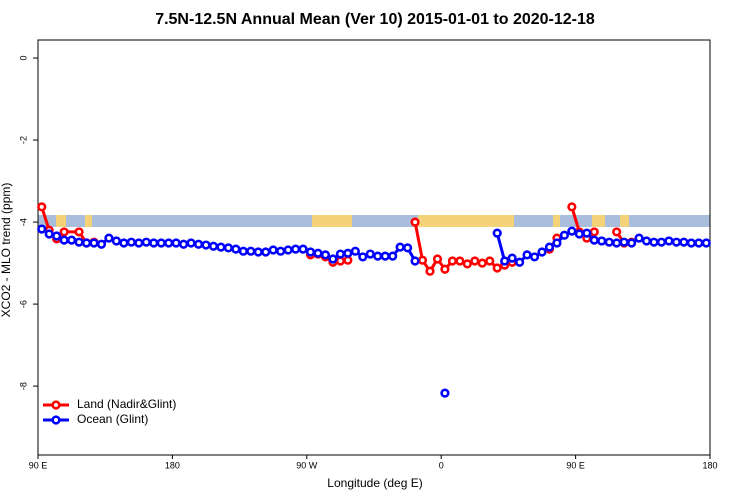 This screenshot has height=500, width=750. I want to click on x-axis-label: Longitude (deg E), so click(374, 483).